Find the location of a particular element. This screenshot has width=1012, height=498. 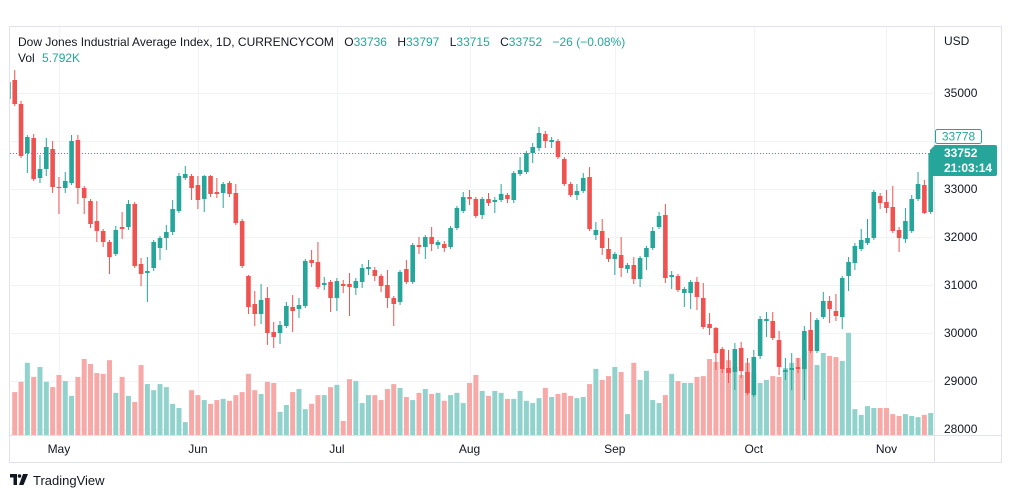

tradingview-branding: TradingView is located at coordinates (57, 480).